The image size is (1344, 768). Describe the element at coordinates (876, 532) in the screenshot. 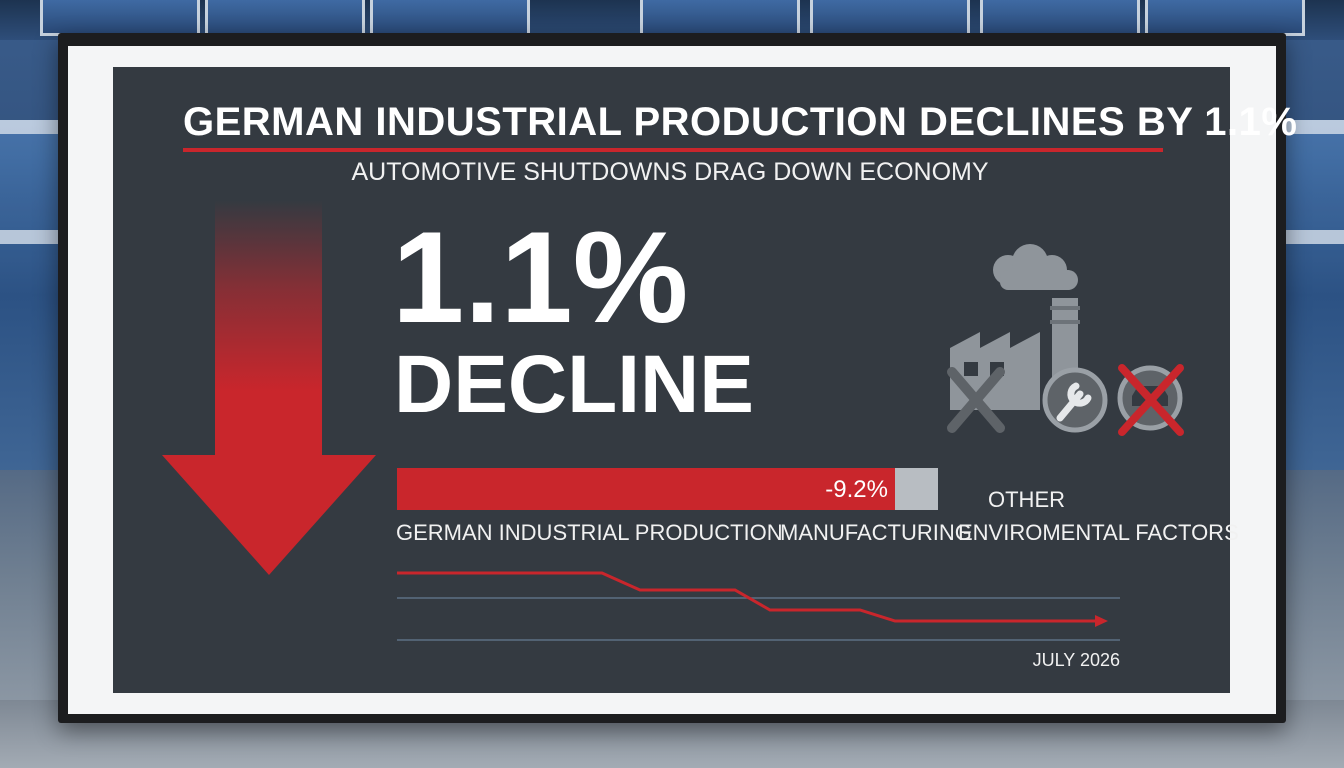

I see `label-manufacturing: MANUFACTURING` at that location.